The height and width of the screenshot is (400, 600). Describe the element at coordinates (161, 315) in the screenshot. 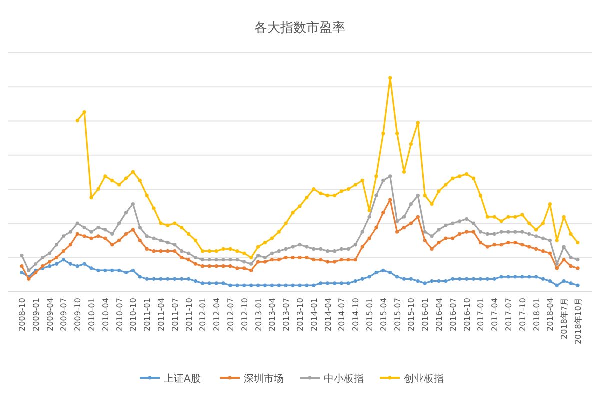

I see `x-tick-label: 2011-04` at that location.